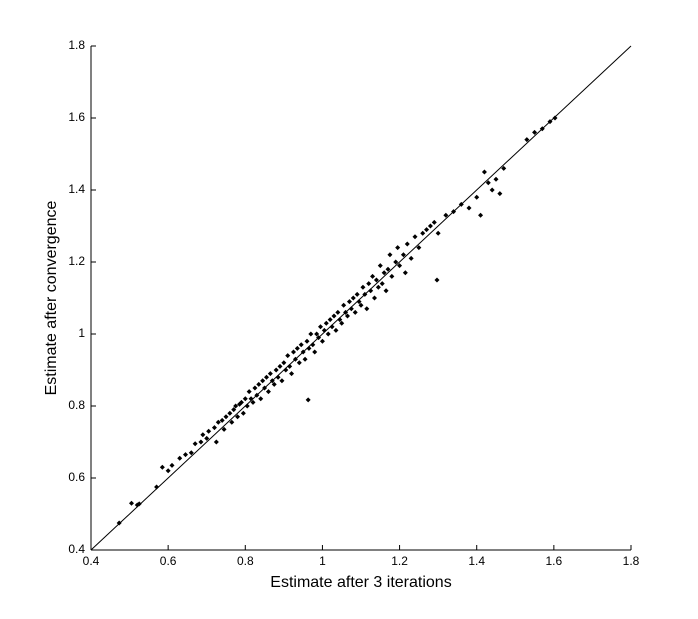 The width and height of the screenshot is (698, 619). Describe the element at coordinates (360, 582) in the screenshot. I see `x-axis-title: Estimate after 3 iterations` at that location.